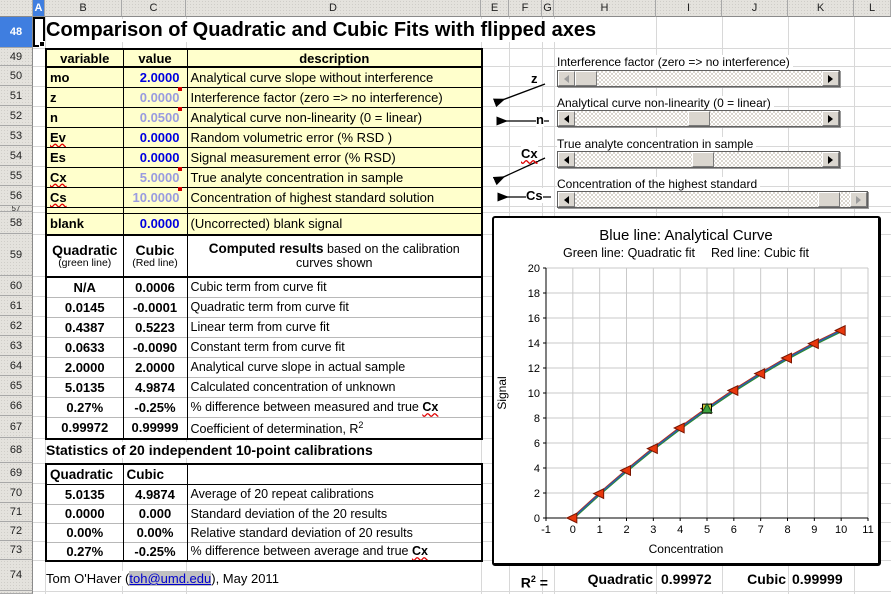  Describe the element at coordinates (84, 97) in the screenshot. I see `var-name-z: z` at that location.